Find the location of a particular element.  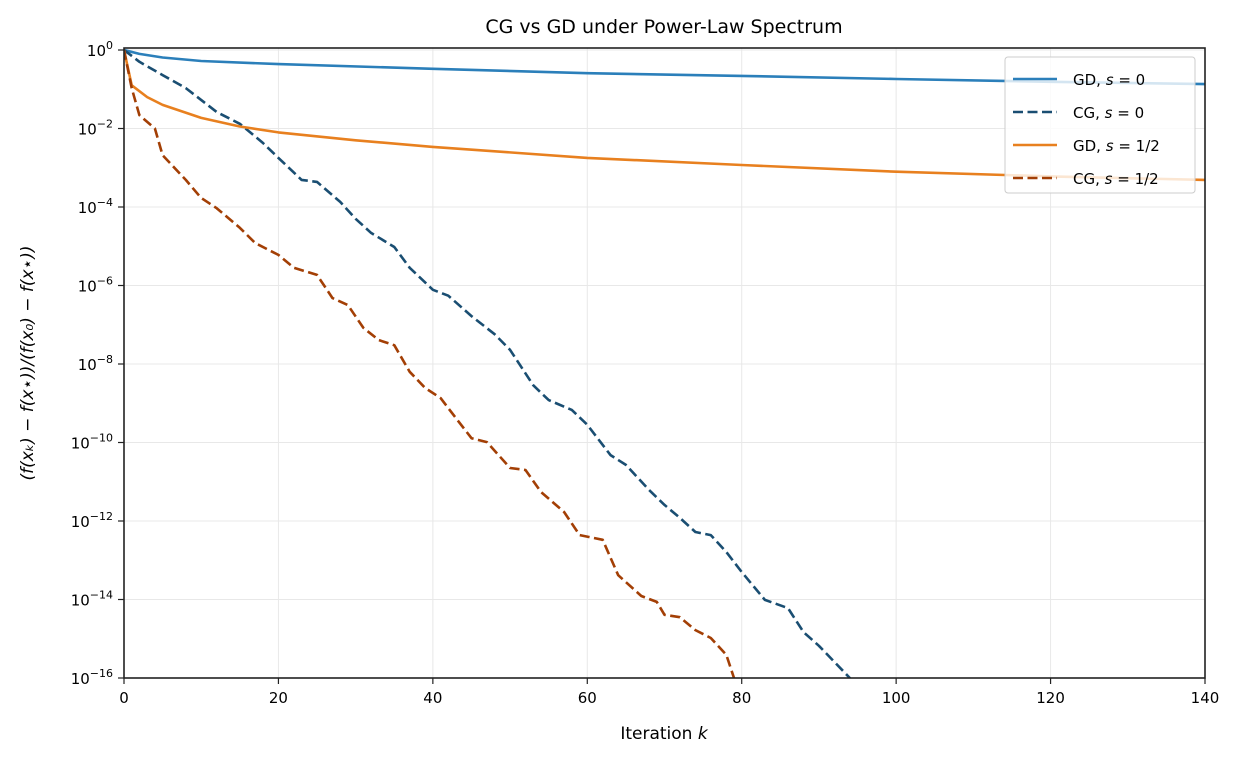

y-tick-label: 10⁻¹⁶ is located at coordinates (92, 677).